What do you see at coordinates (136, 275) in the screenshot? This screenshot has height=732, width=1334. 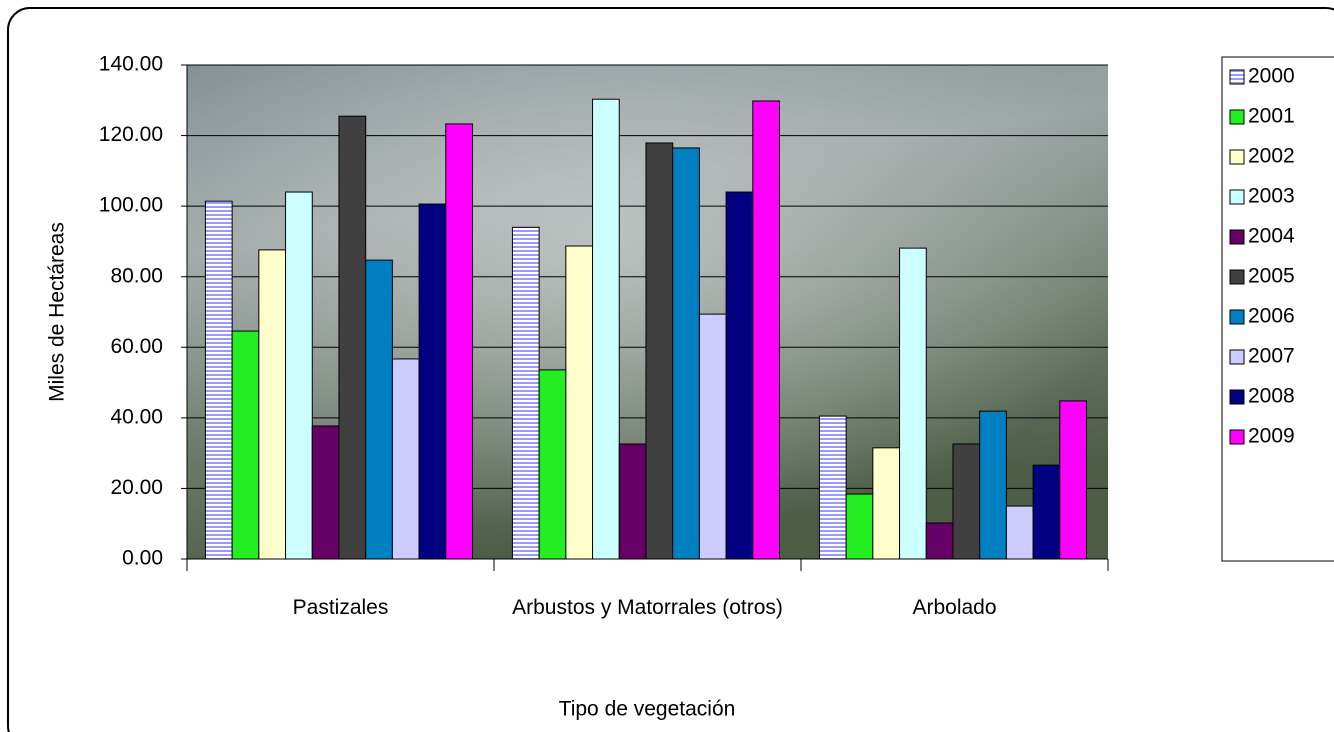 I see `y-tick-label: 80.00` at bounding box center [136, 275].